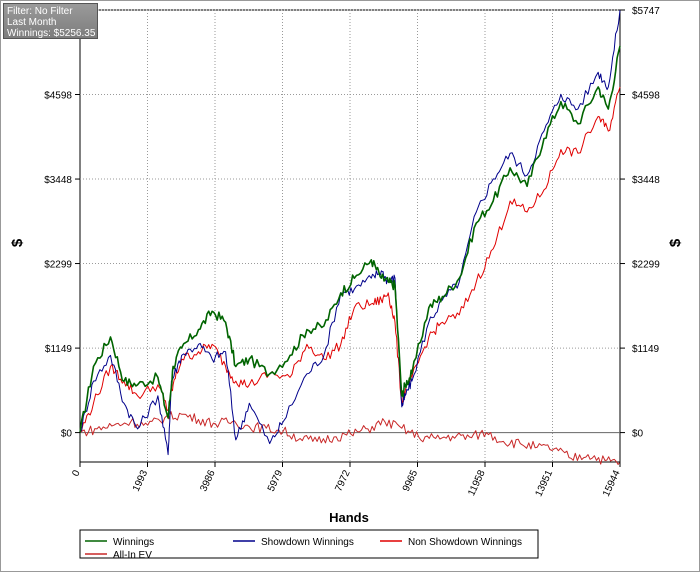  Describe the element at coordinates (133, 542) in the screenshot. I see `legend-label-winnings: Winnings` at that location.